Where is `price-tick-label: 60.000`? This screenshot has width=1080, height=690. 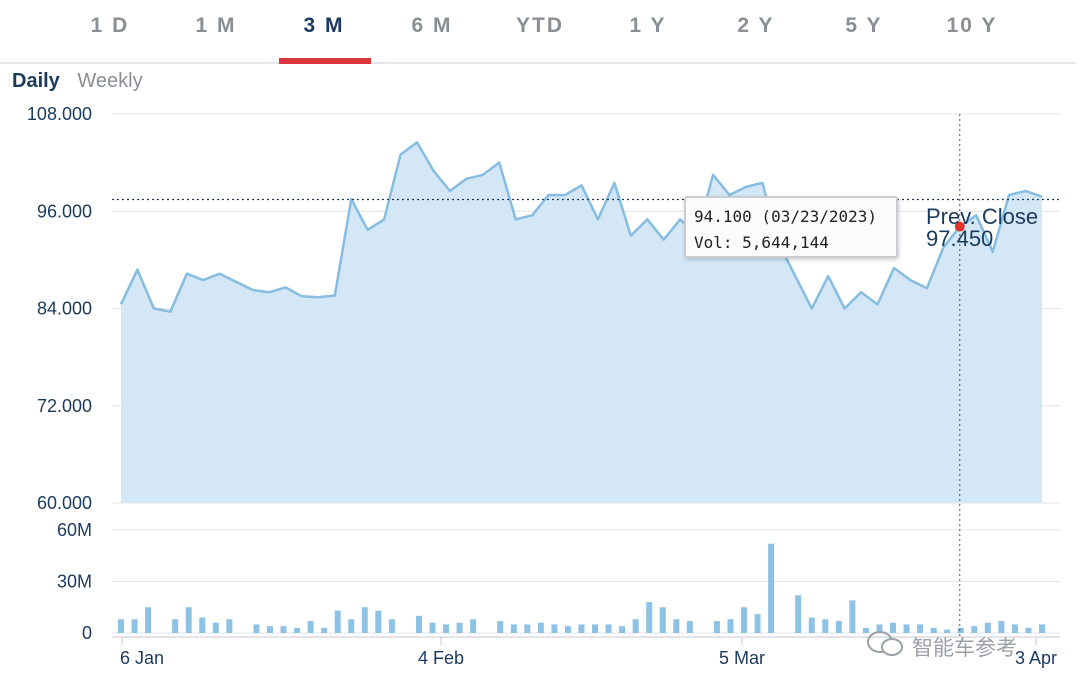
price-tick-label: 60.000 is located at coordinates (64, 503).